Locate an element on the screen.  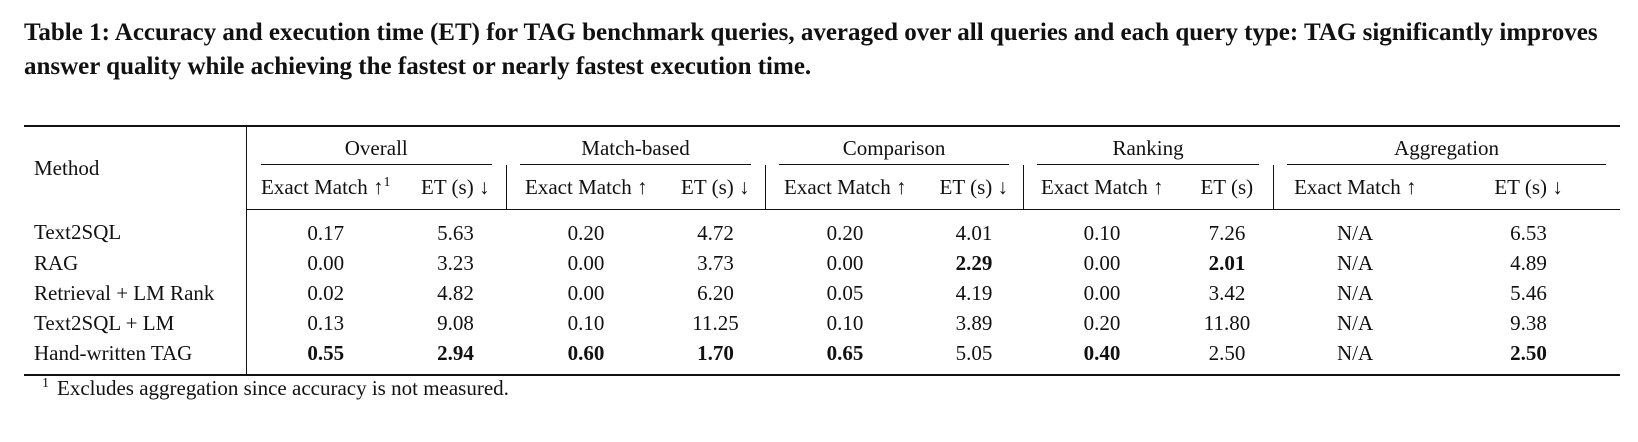
cell-value-best: 2.50 is located at coordinates (1529, 357).